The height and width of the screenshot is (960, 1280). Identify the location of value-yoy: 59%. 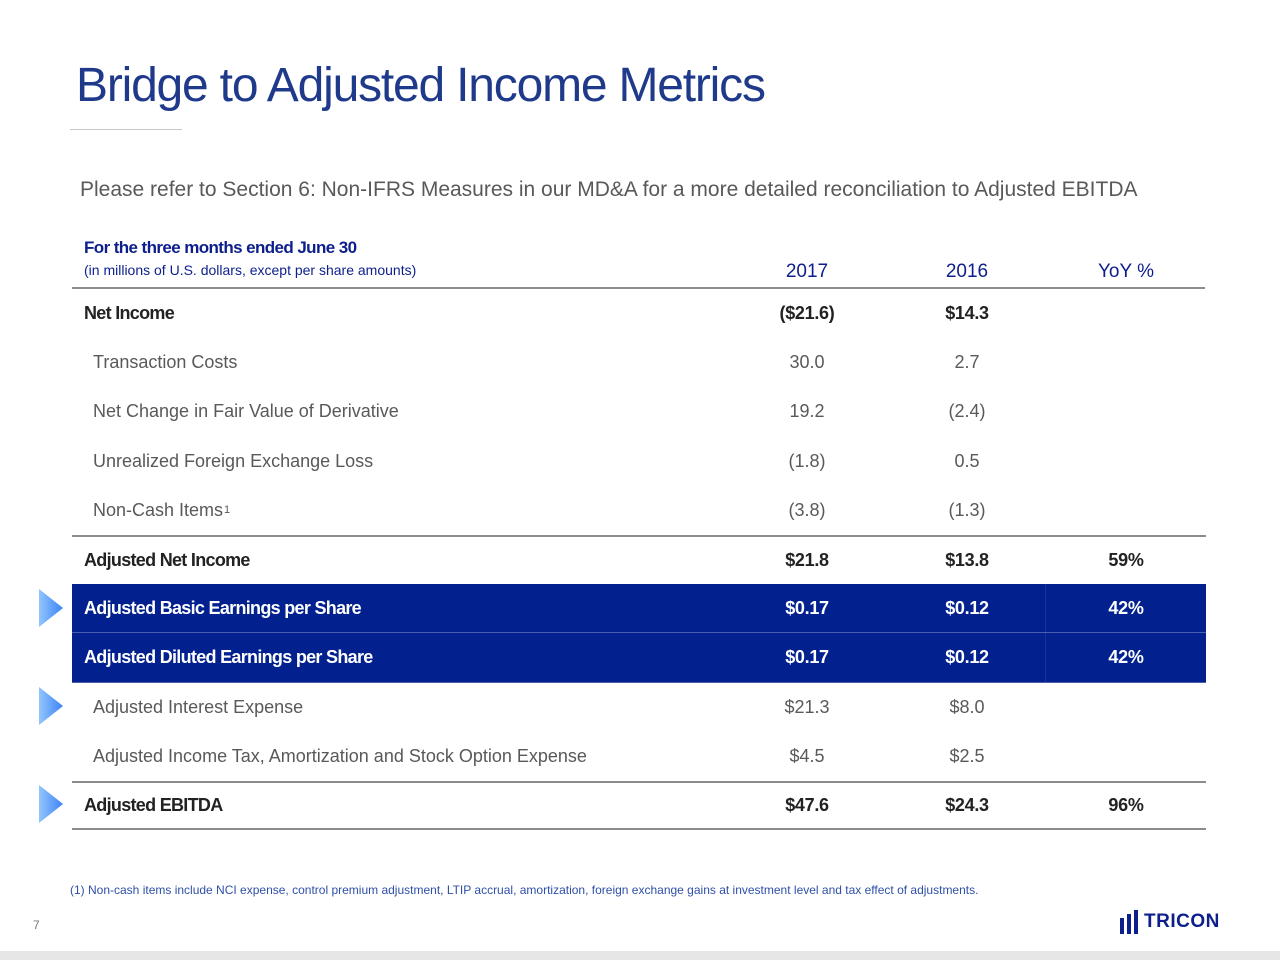
(1126, 560).